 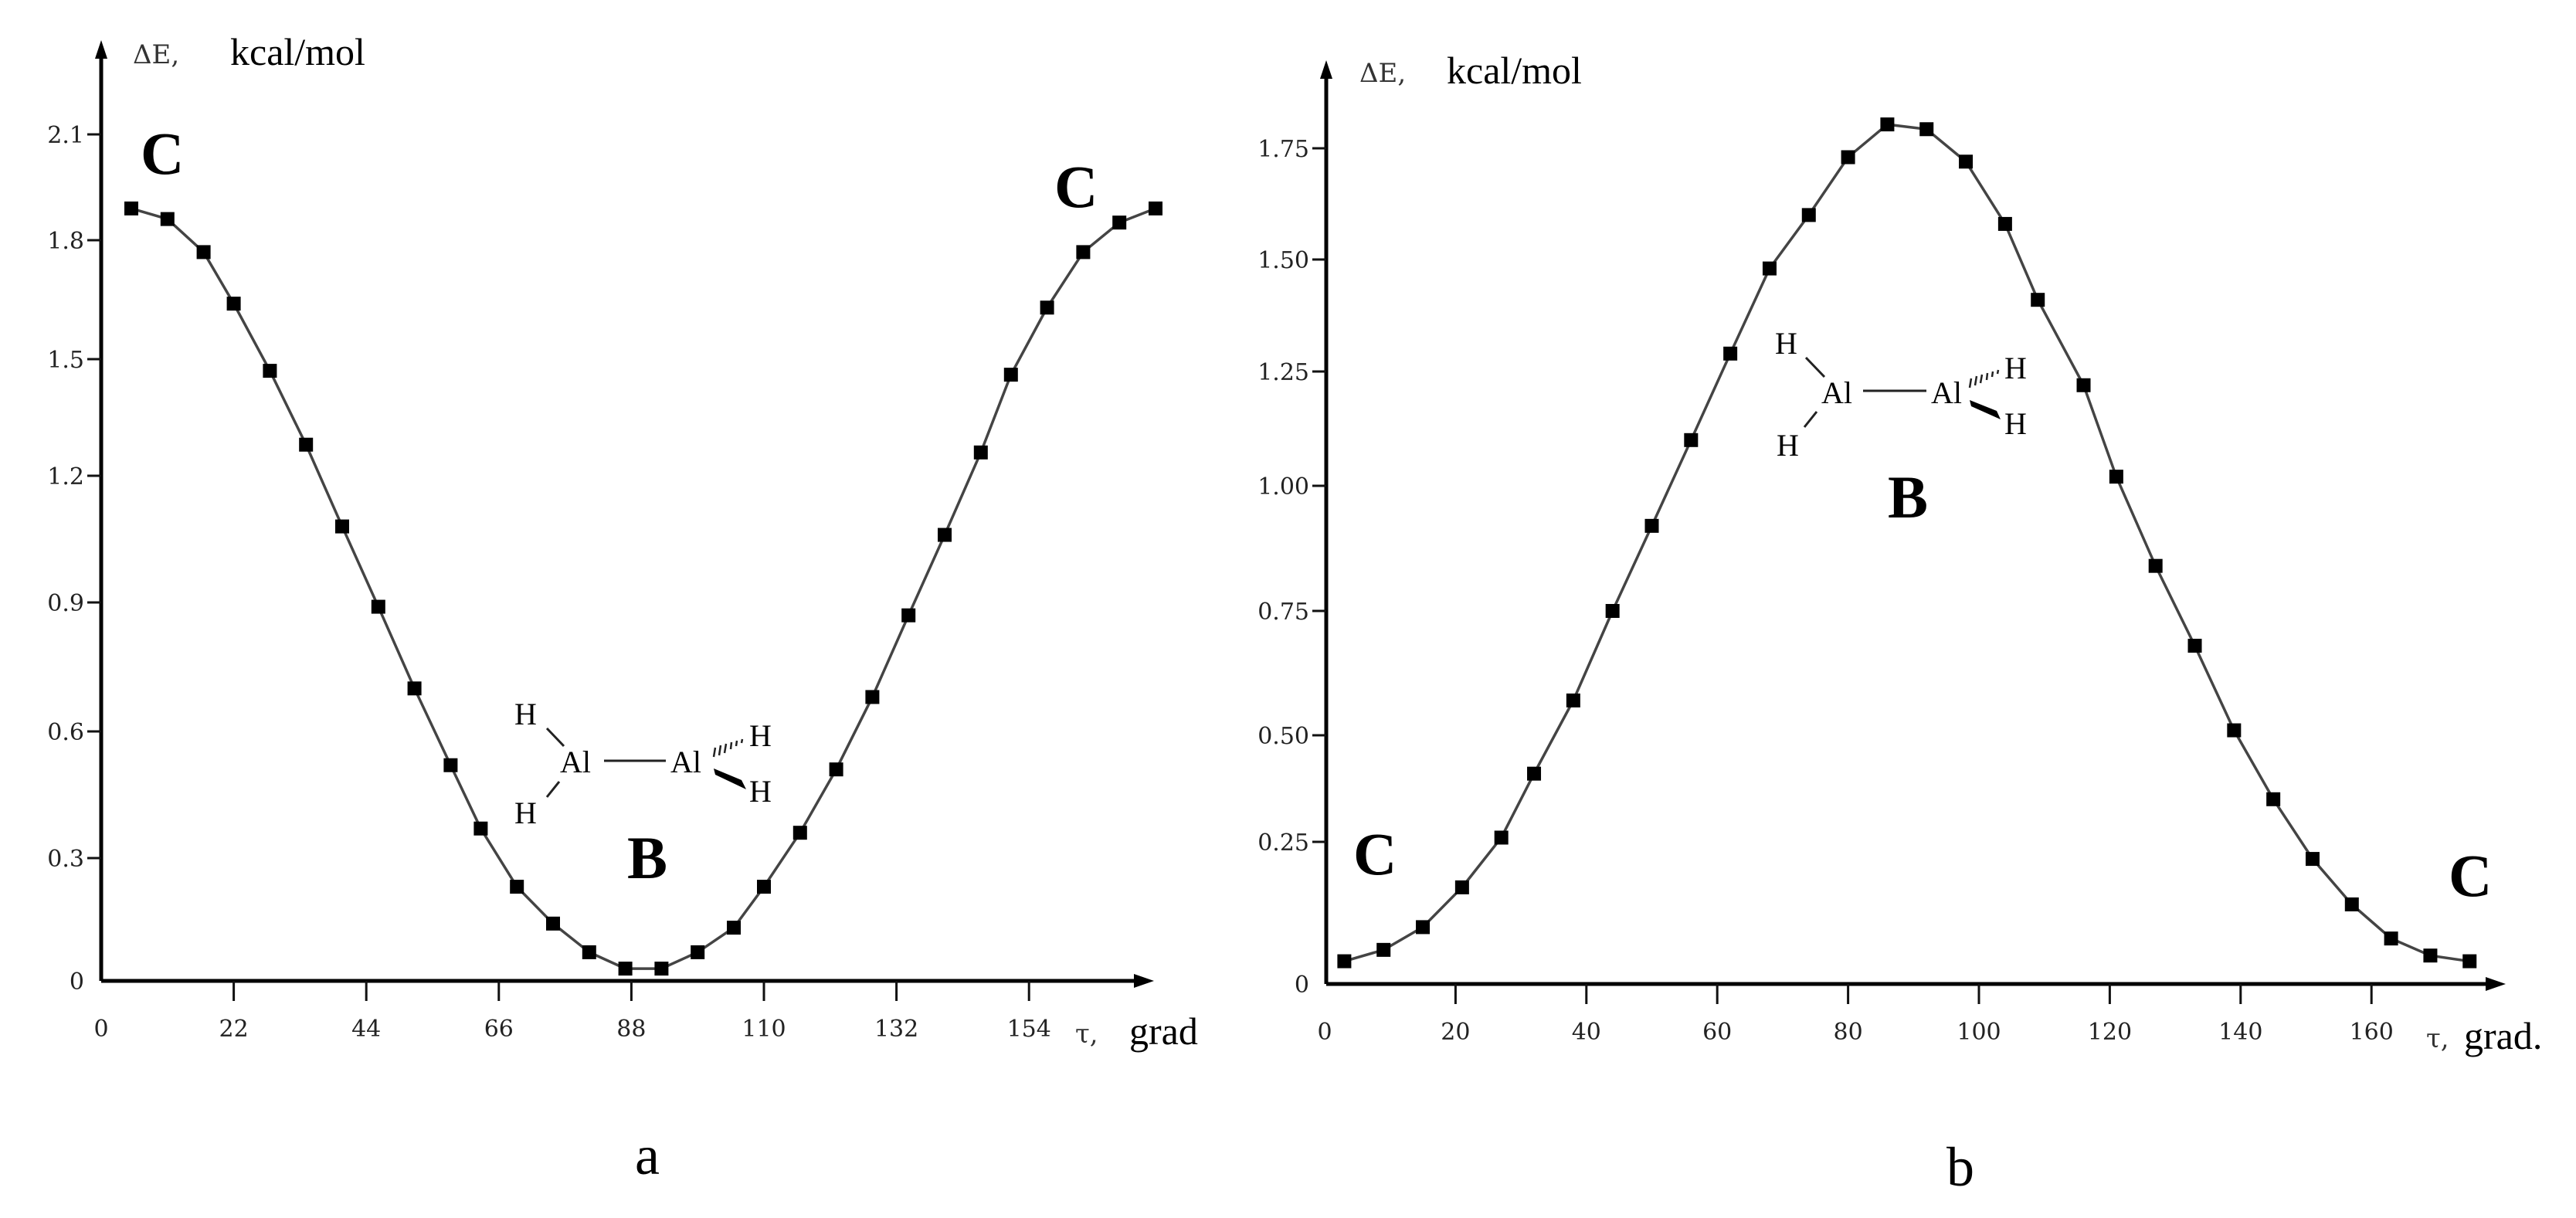 What do you see at coordinates (1076, 186) in the screenshot?
I see `chart-a-label-c-right: C` at bounding box center [1076, 186].